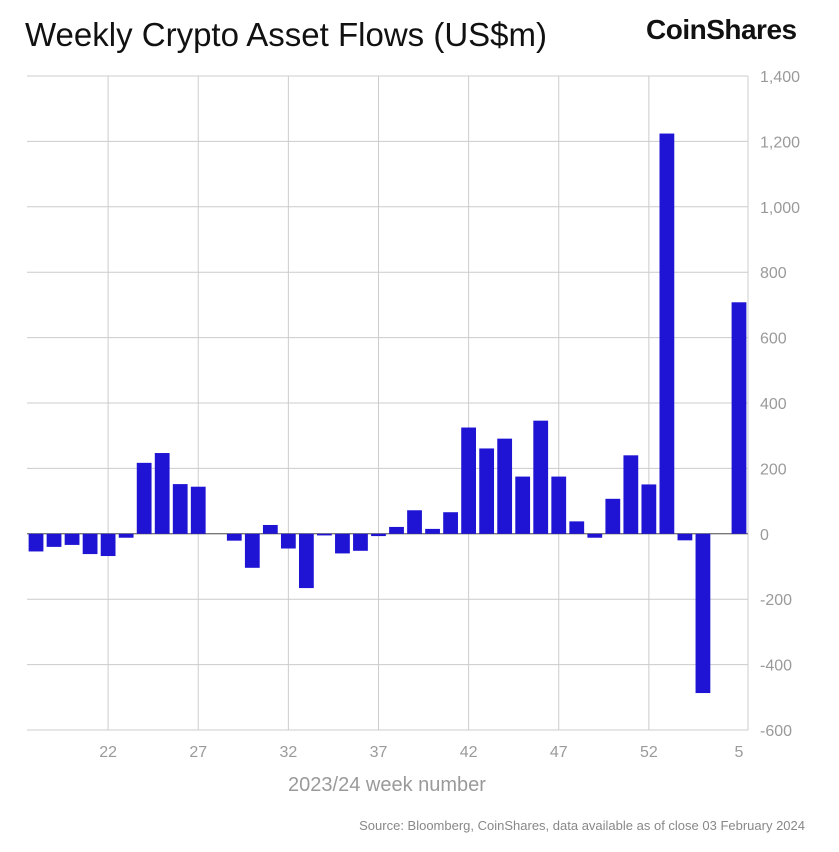 The width and height of the screenshot is (839, 852). I want to click on x-tick-label: 52, so click(649, 752).